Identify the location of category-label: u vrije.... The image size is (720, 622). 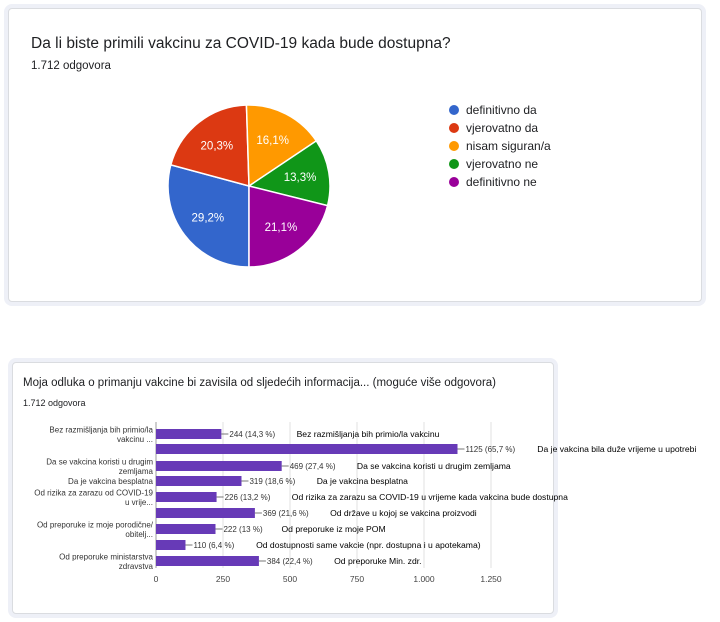
(139, 502).